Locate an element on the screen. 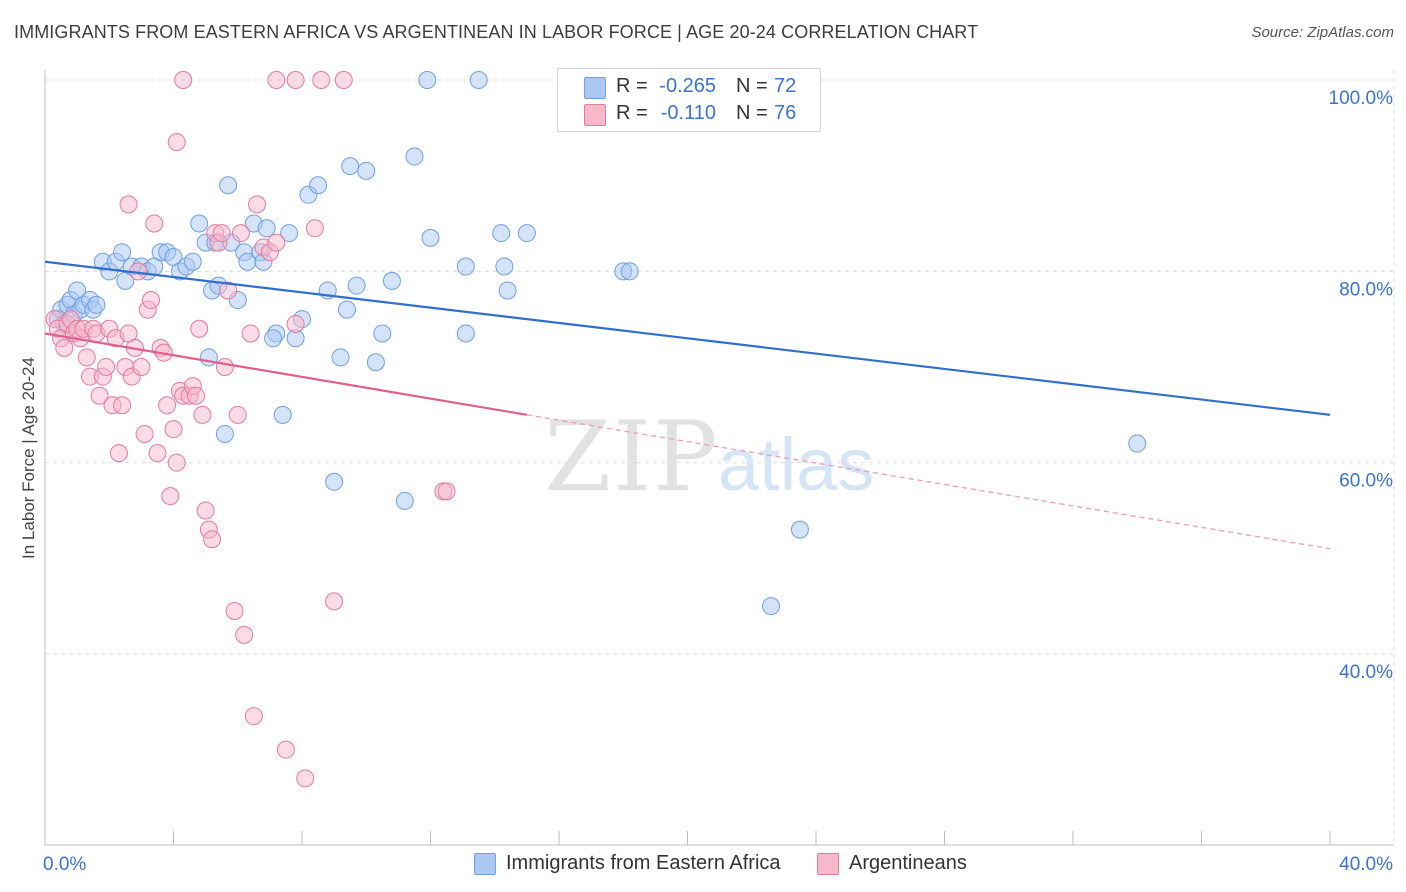 The width and height of the screenshot is (1406, 892). legend-row-eastern-africa: R = -0.265 N = 72 is located at coordinates (689, 87).